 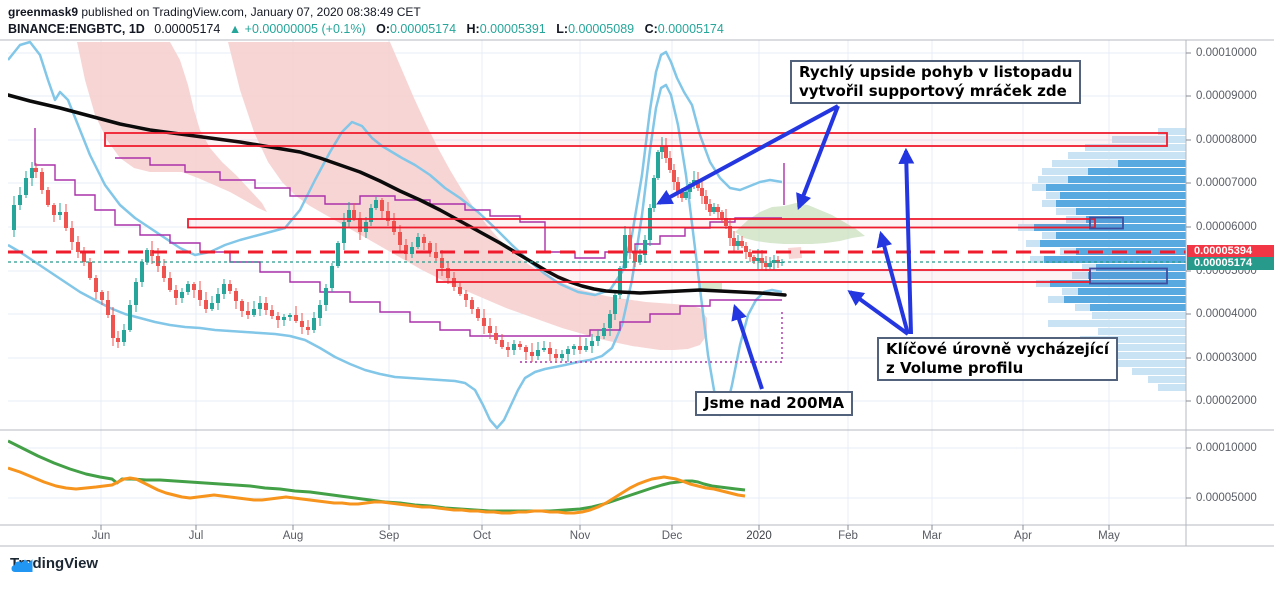 What do you see at coordinates (672, 536) in the screenshot?
I see `time-tick-label: Dec` at bounding box center [672, 536].